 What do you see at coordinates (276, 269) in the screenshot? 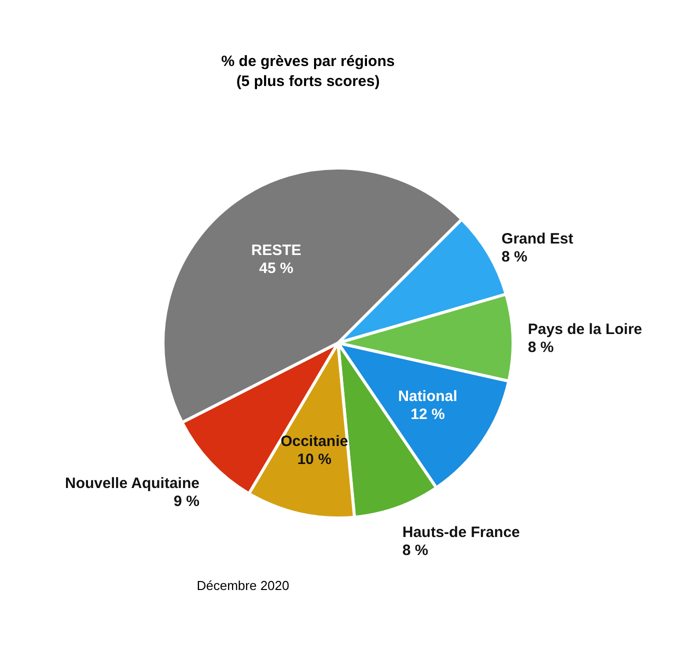
I see `data-label: 45 %` at bounding box center [276, 269].